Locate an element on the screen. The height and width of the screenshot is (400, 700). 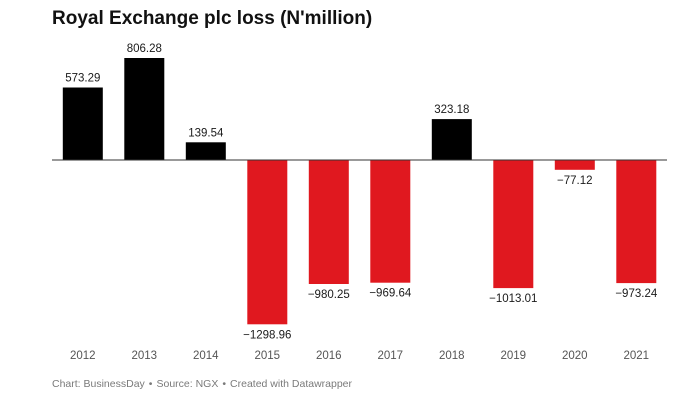
value-label-2014: 139.54 is located at coordinates (206, 133).